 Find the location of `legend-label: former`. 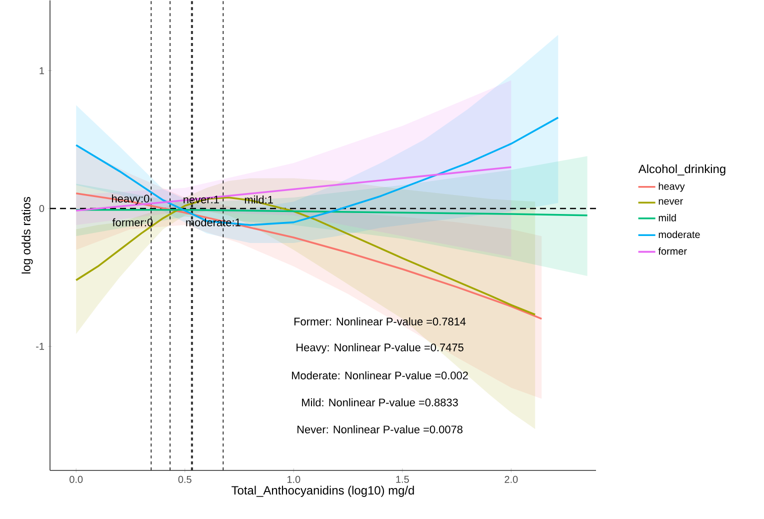

legend-label: former is located at coordinates (672, 251).